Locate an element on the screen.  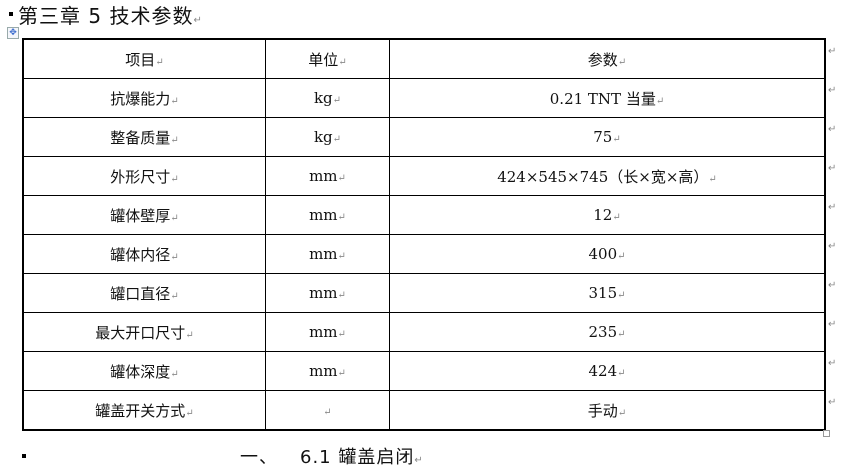
table-cell: 整备质量↵ is located at coordinates (144, 137).